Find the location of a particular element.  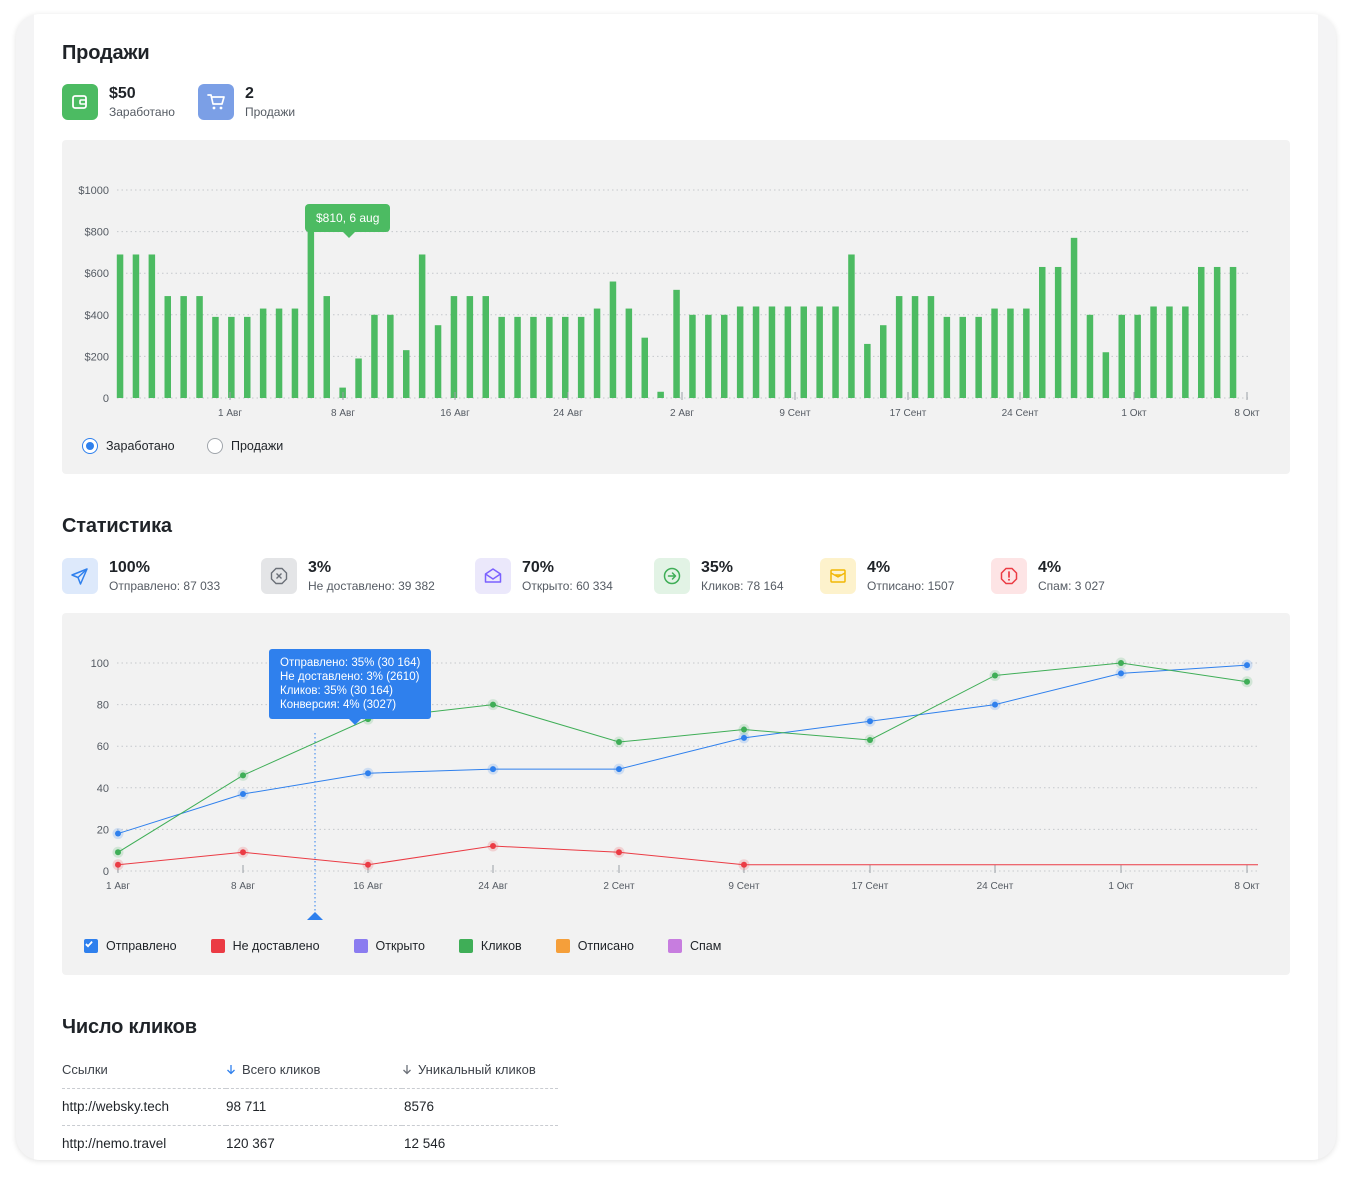

column-total-clicks-label: Всего кликов is located at coordinates (281, 1069).